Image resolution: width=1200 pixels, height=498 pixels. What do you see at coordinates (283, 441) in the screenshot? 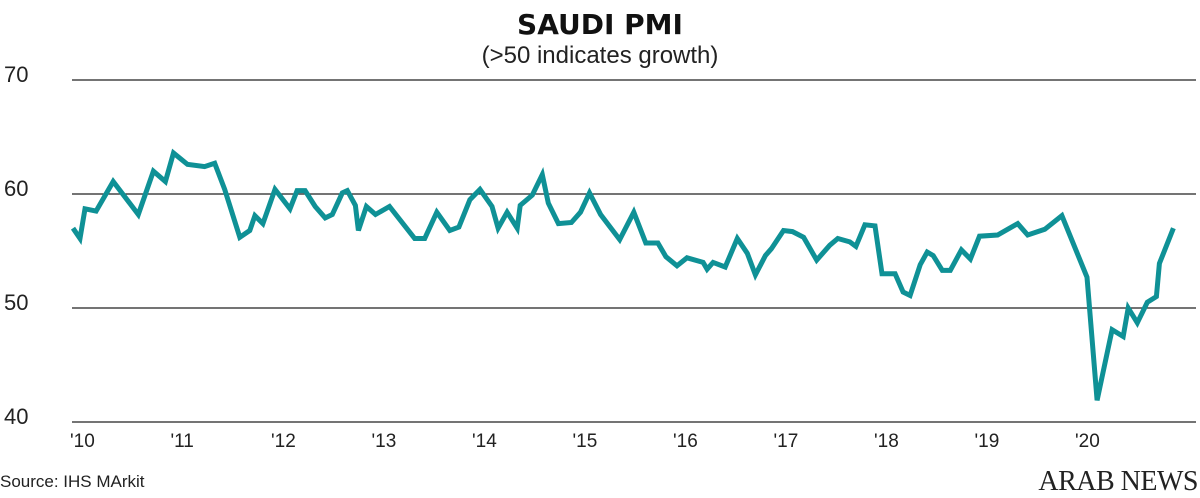
I see `x-tick-label: '12` at bounding box center [283, 441].